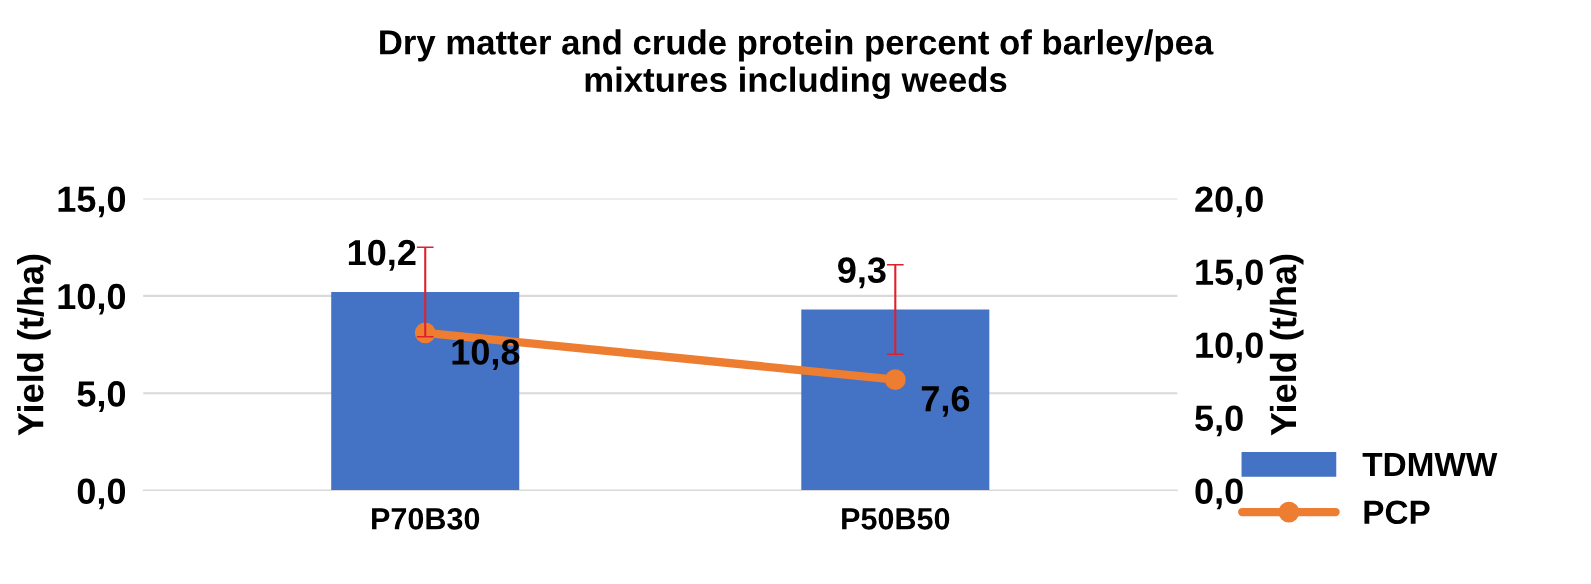 The height and width of the screenshot is (584, 1591). Describe the element at coordinates (1430, 464) in the screenshot. I see `legend-label: TDMWW` at that location.